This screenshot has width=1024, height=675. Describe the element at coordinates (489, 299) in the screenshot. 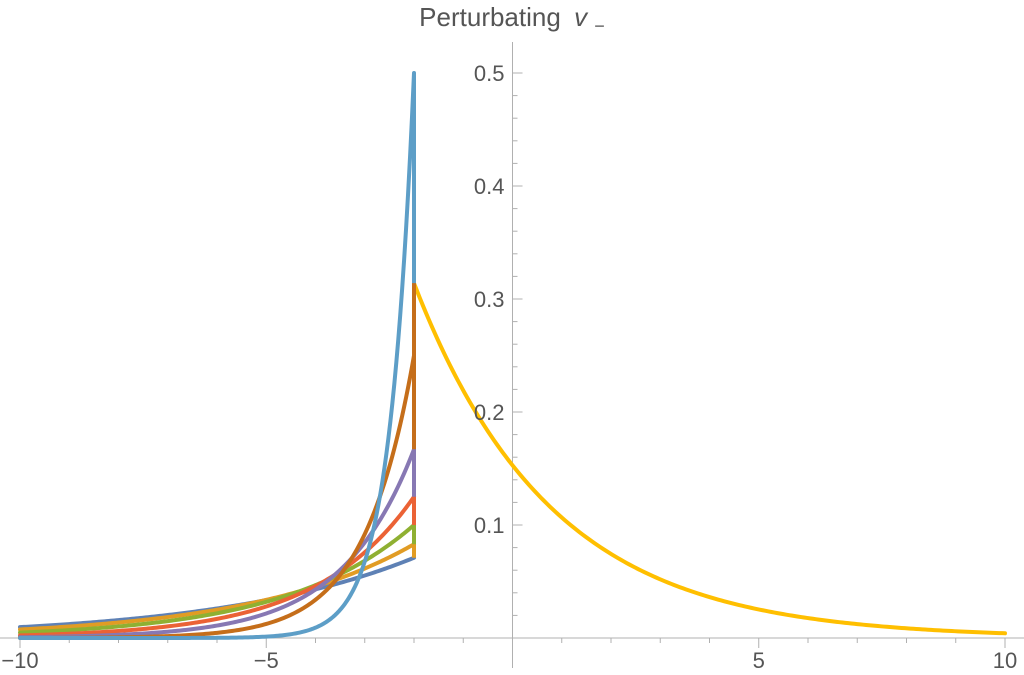

I see `y-tick-label: 0.3` at that location.